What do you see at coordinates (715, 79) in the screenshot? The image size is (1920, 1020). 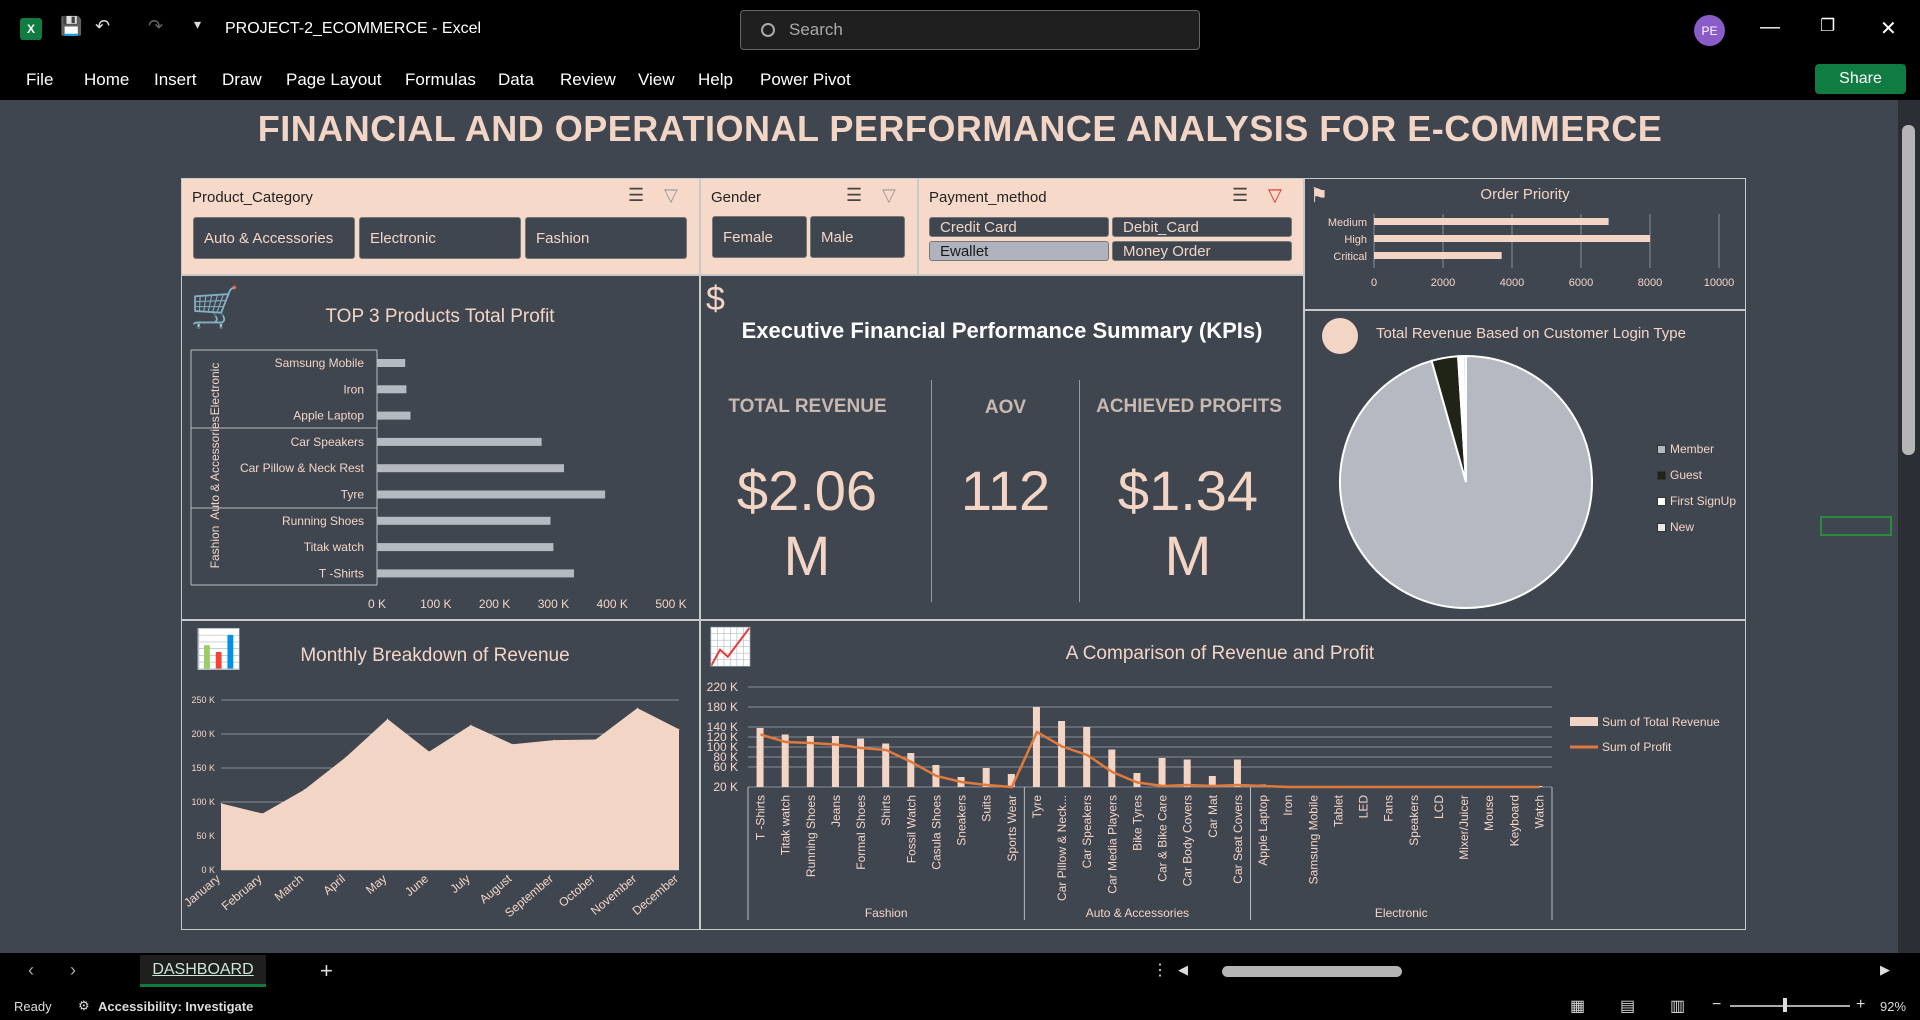 I see `menu-help: Help` at bounding box center [715, 79].